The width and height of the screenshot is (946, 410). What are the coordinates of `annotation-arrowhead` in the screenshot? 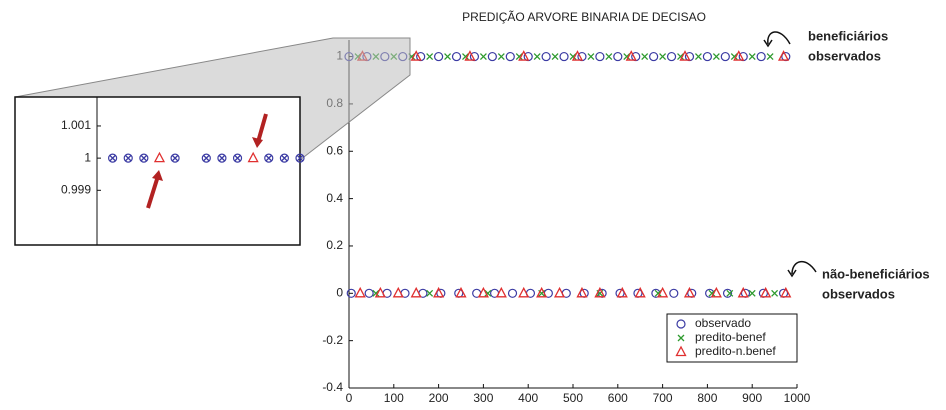 It's located at (768, 43).